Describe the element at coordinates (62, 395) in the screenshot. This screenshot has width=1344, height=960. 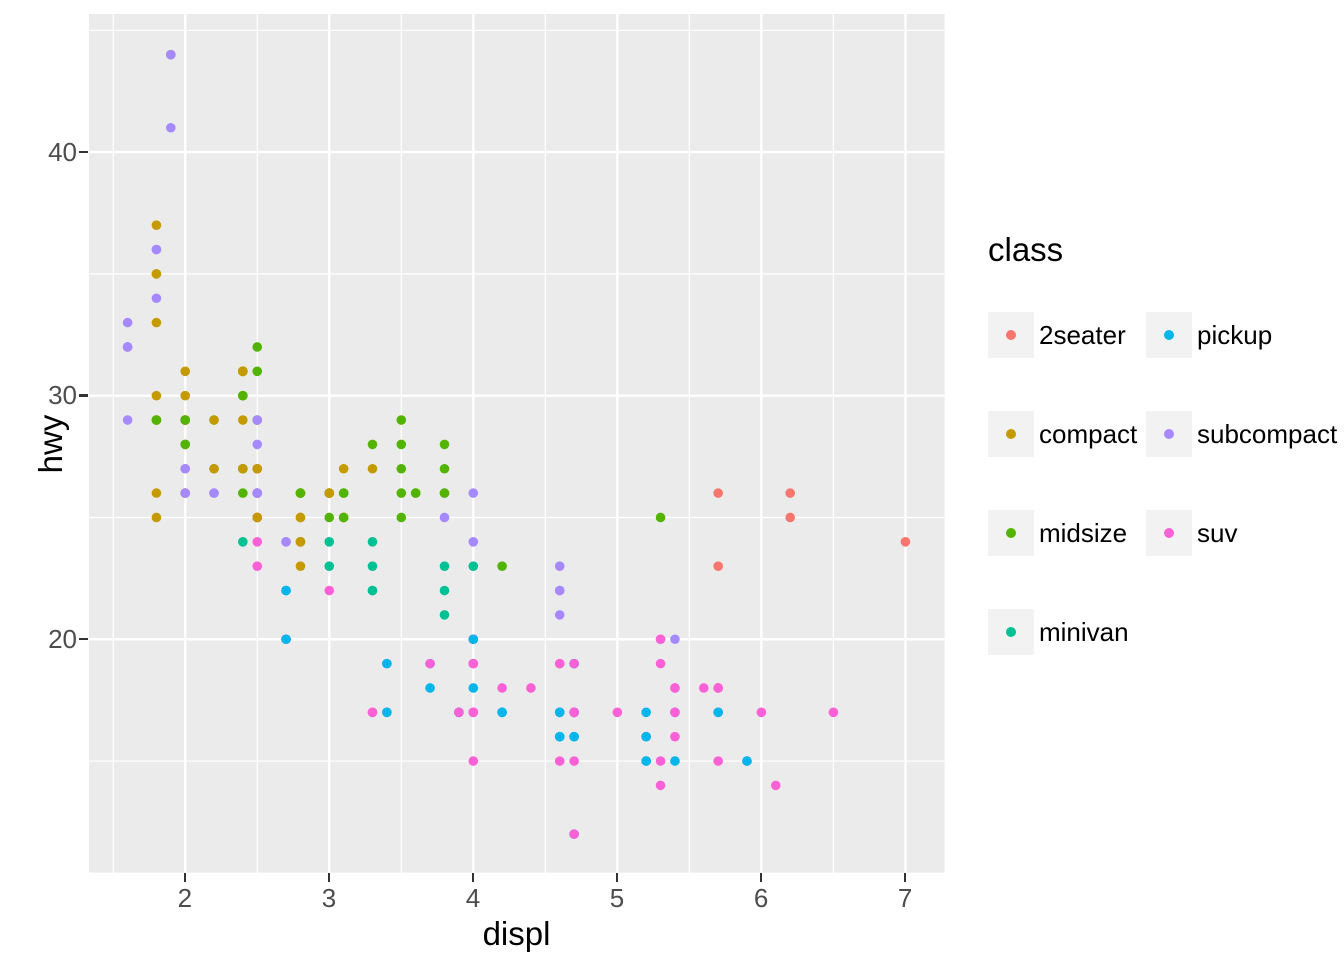
I see `y-tick-label: 30` at that location.